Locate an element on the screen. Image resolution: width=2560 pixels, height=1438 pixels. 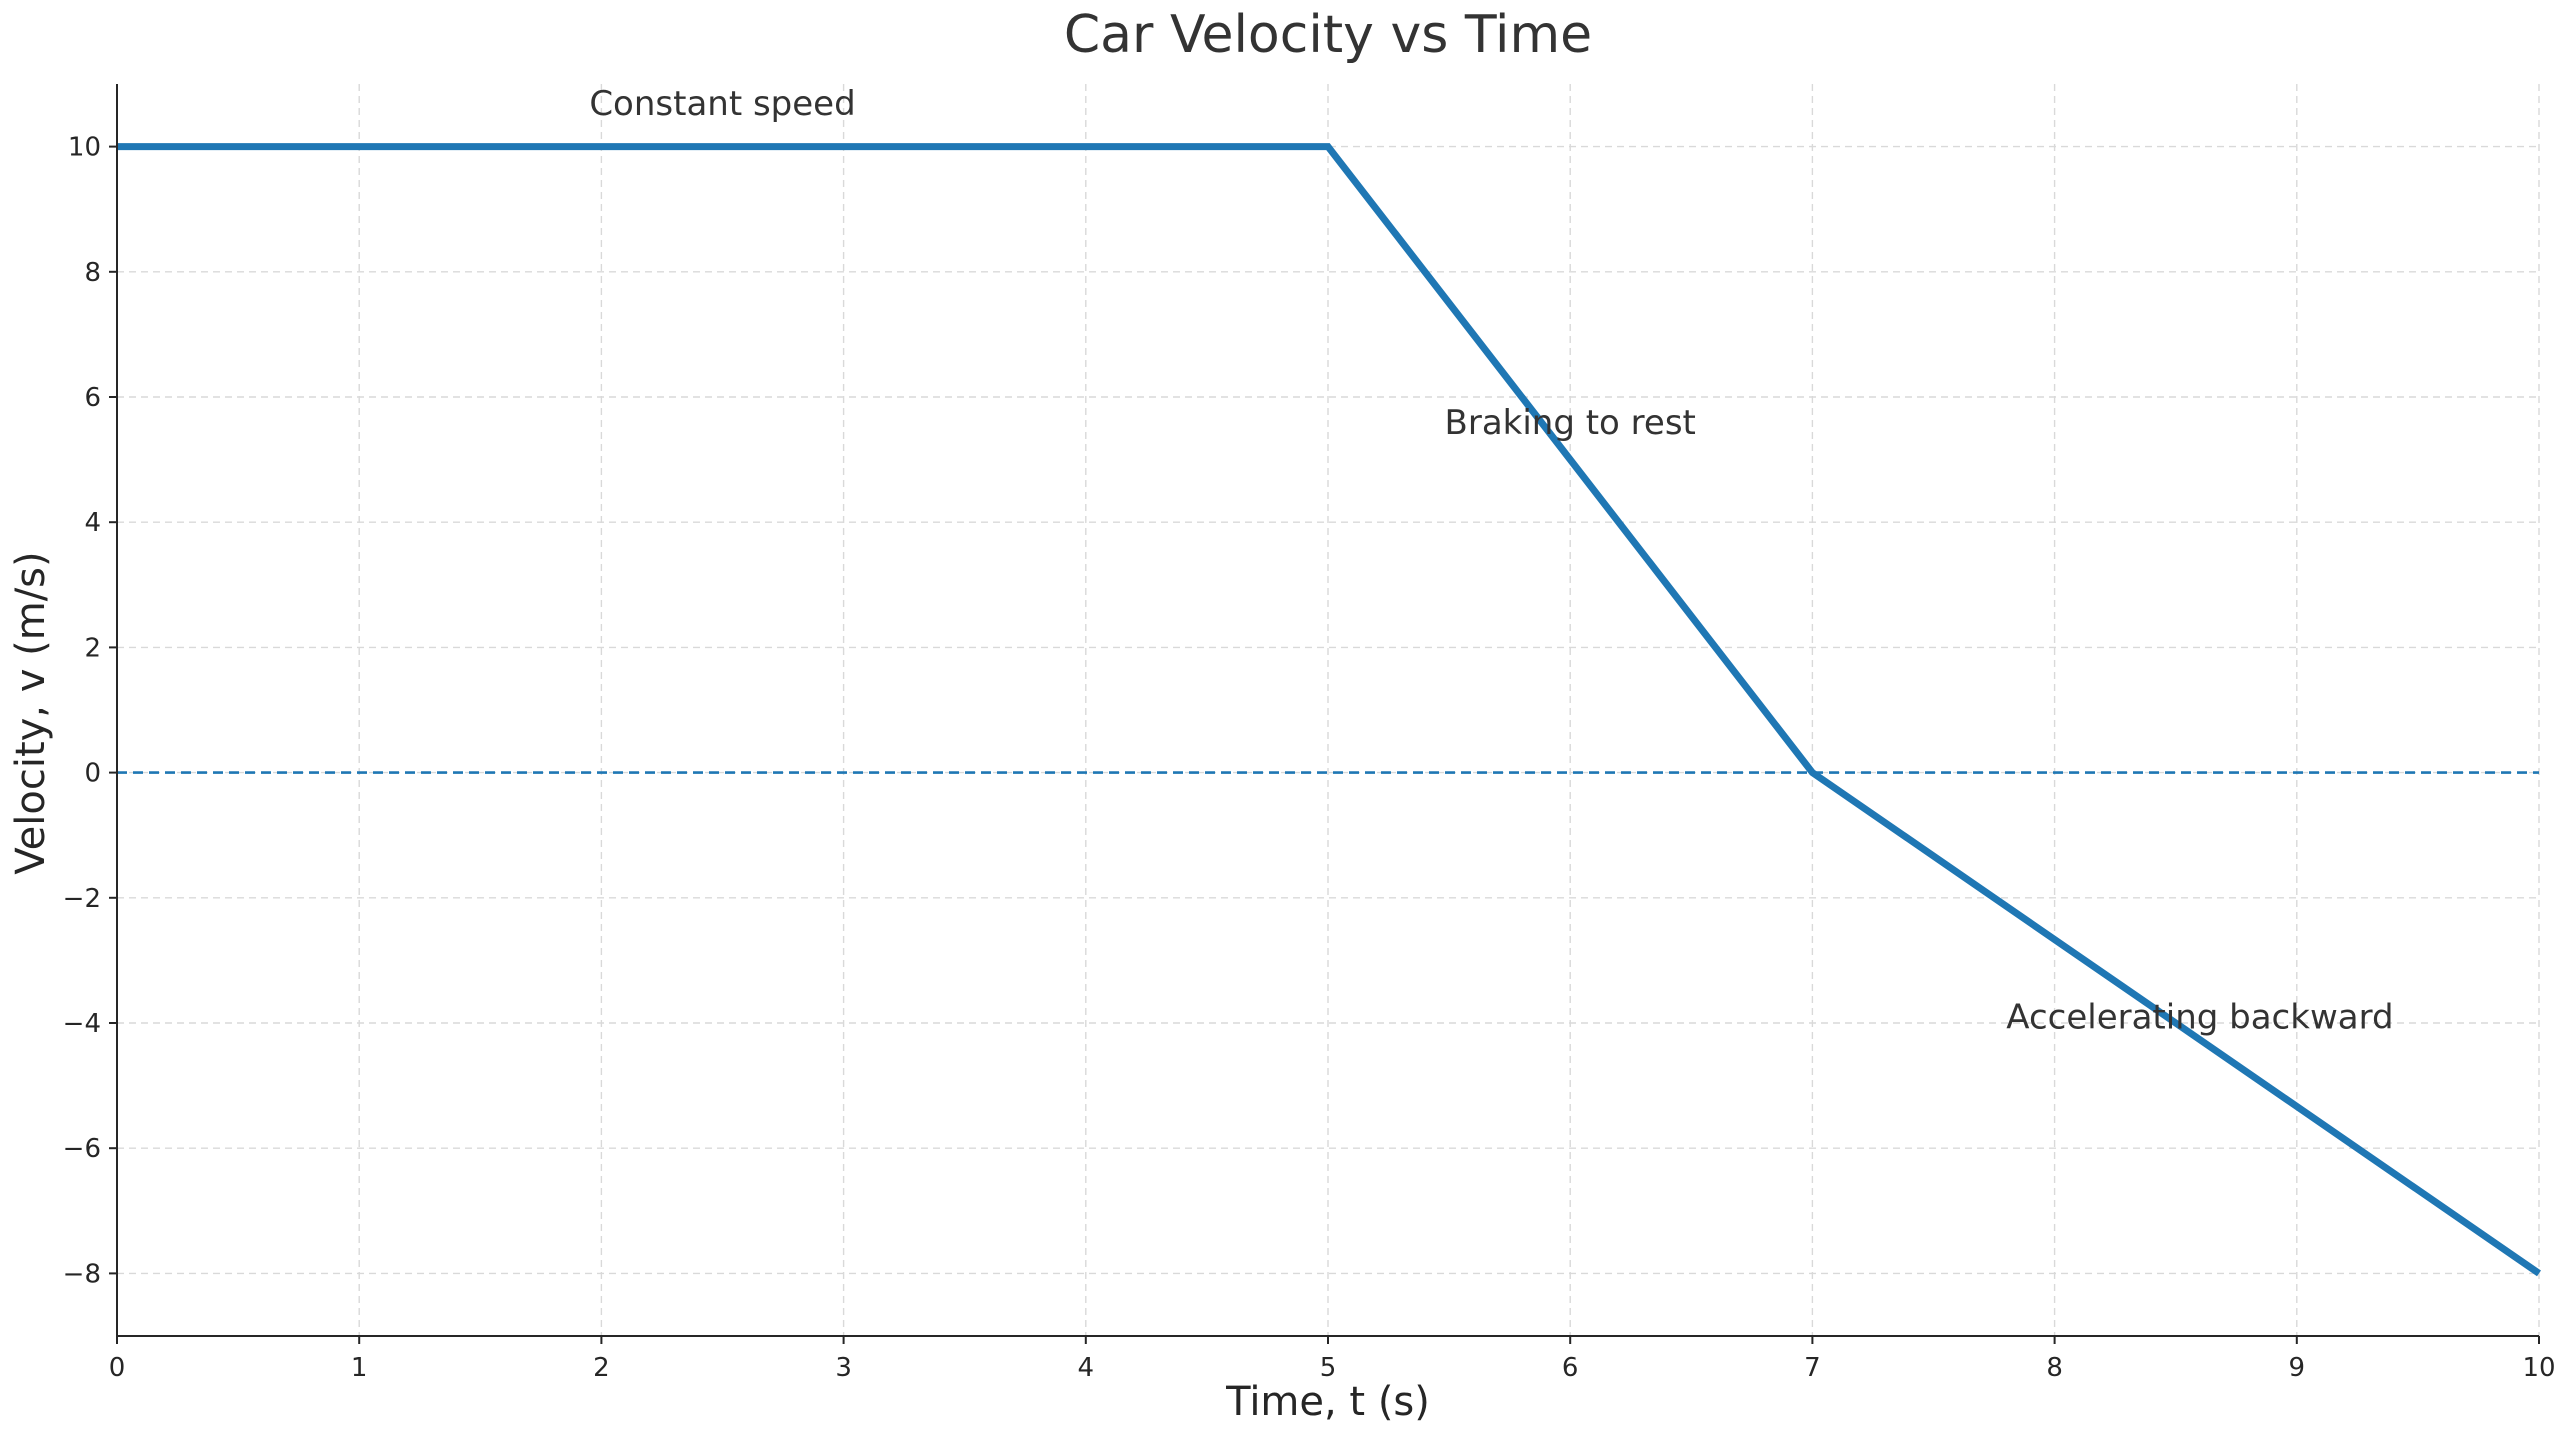
y-tick-label: 6 is located at coordinates (92, 398).